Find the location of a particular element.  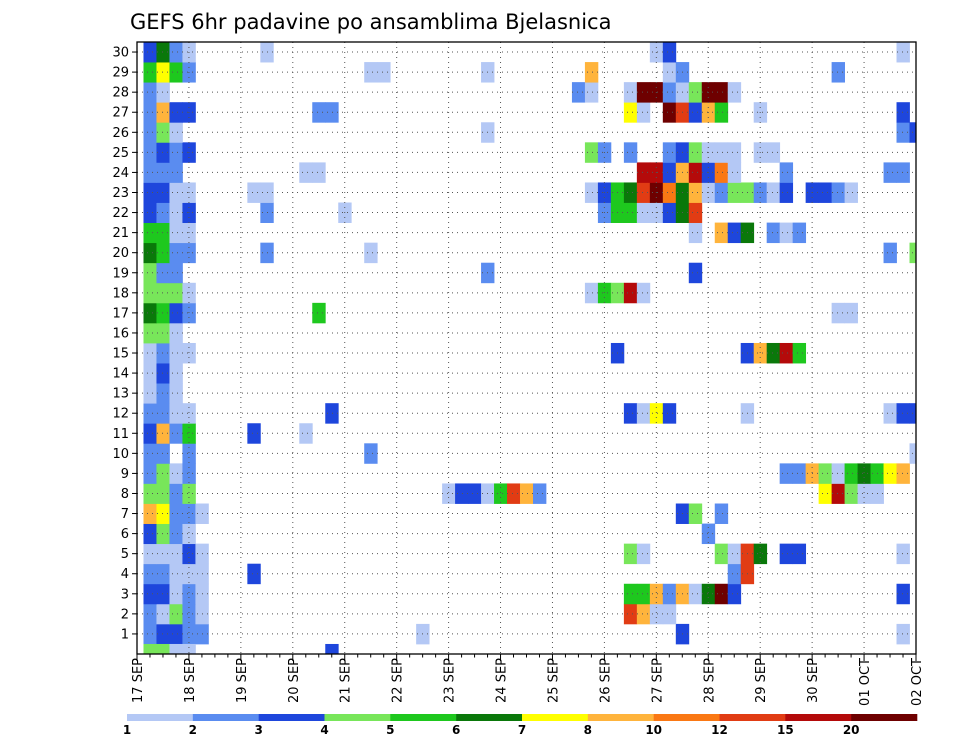

y-tick-label: 14 is located at coordinates (120, 374).